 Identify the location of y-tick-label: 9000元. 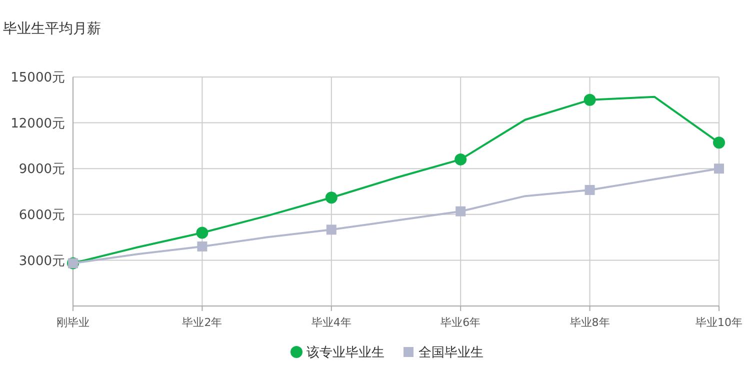
(41, 170).